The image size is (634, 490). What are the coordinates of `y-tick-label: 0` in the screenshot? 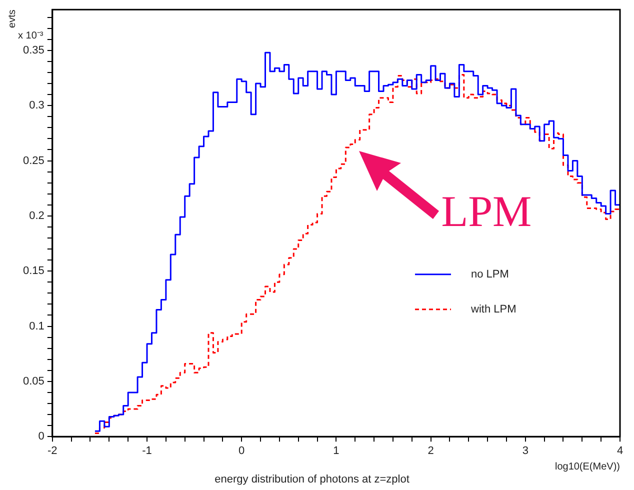 It's located at (41, 436).